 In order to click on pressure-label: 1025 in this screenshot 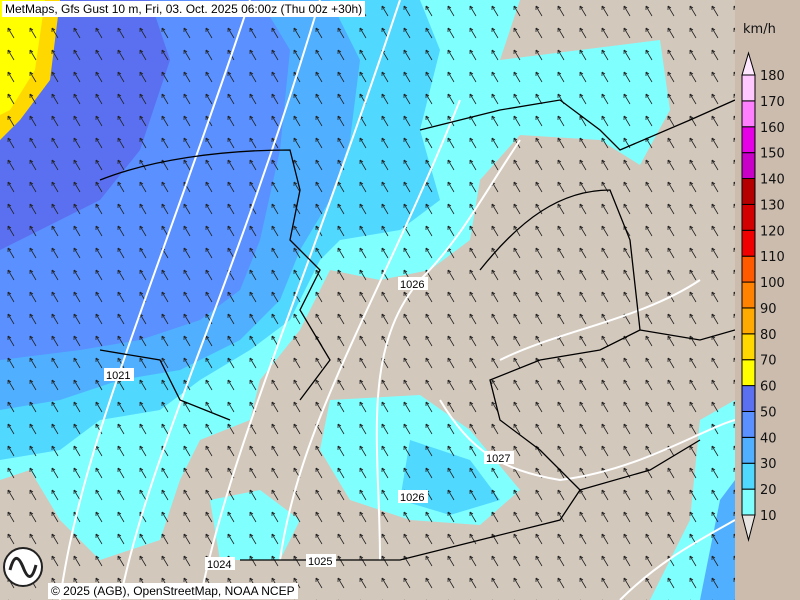, I will do `click(321, 561)`.